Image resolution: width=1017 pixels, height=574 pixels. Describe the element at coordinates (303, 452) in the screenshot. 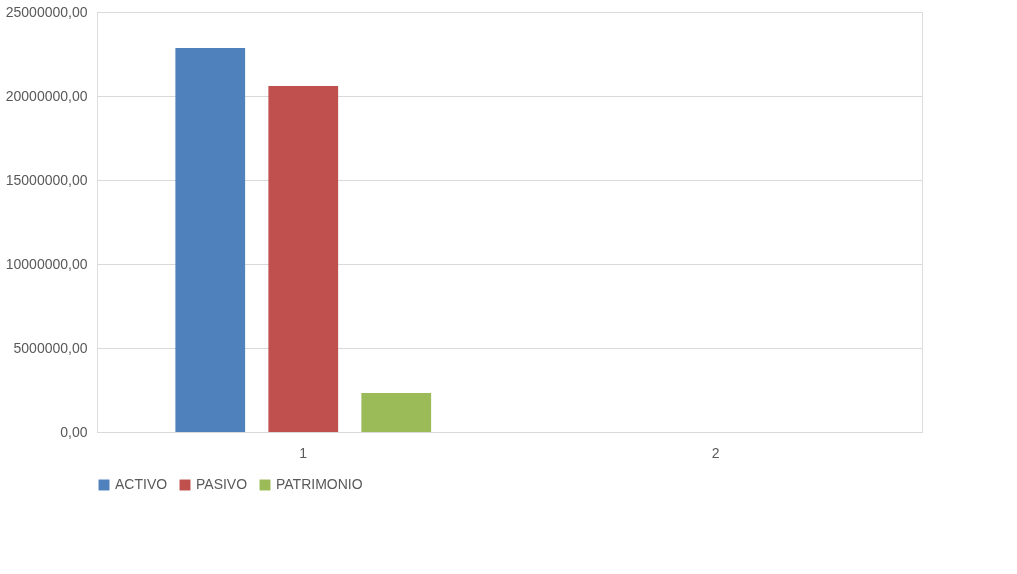

I see `x-tick-label: 1` at that location.